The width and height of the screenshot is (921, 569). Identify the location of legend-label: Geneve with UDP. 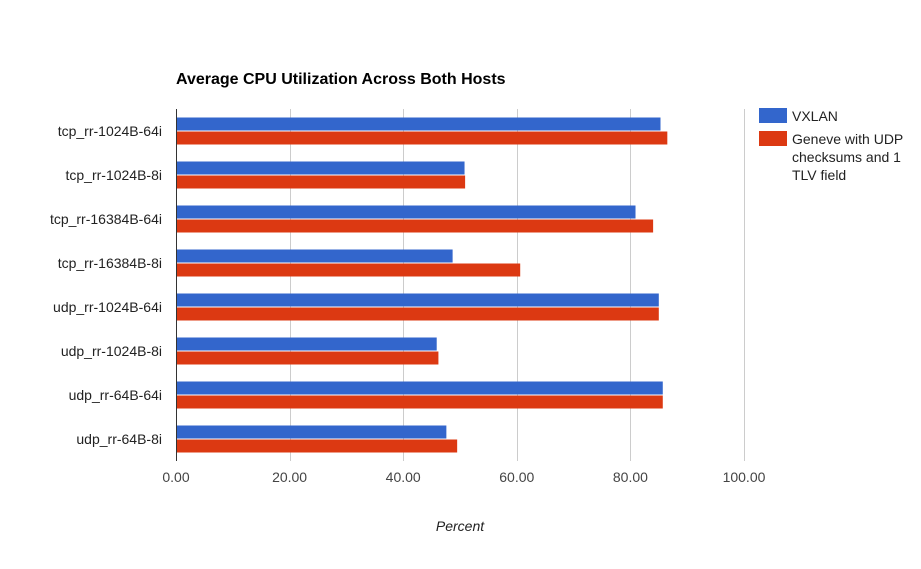
(847, 139).